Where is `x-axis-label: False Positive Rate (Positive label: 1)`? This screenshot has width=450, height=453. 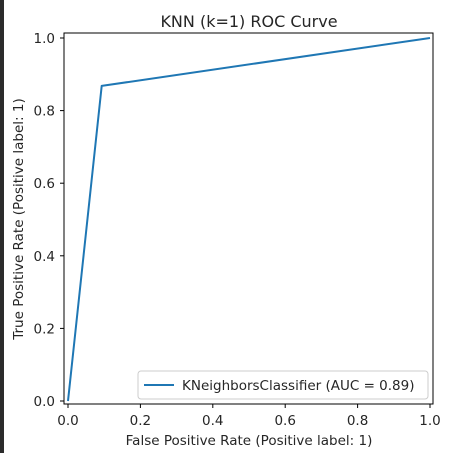 x-axis-label: False Positive Rate (Positive label: 1) is located at coordinates (249, 441).